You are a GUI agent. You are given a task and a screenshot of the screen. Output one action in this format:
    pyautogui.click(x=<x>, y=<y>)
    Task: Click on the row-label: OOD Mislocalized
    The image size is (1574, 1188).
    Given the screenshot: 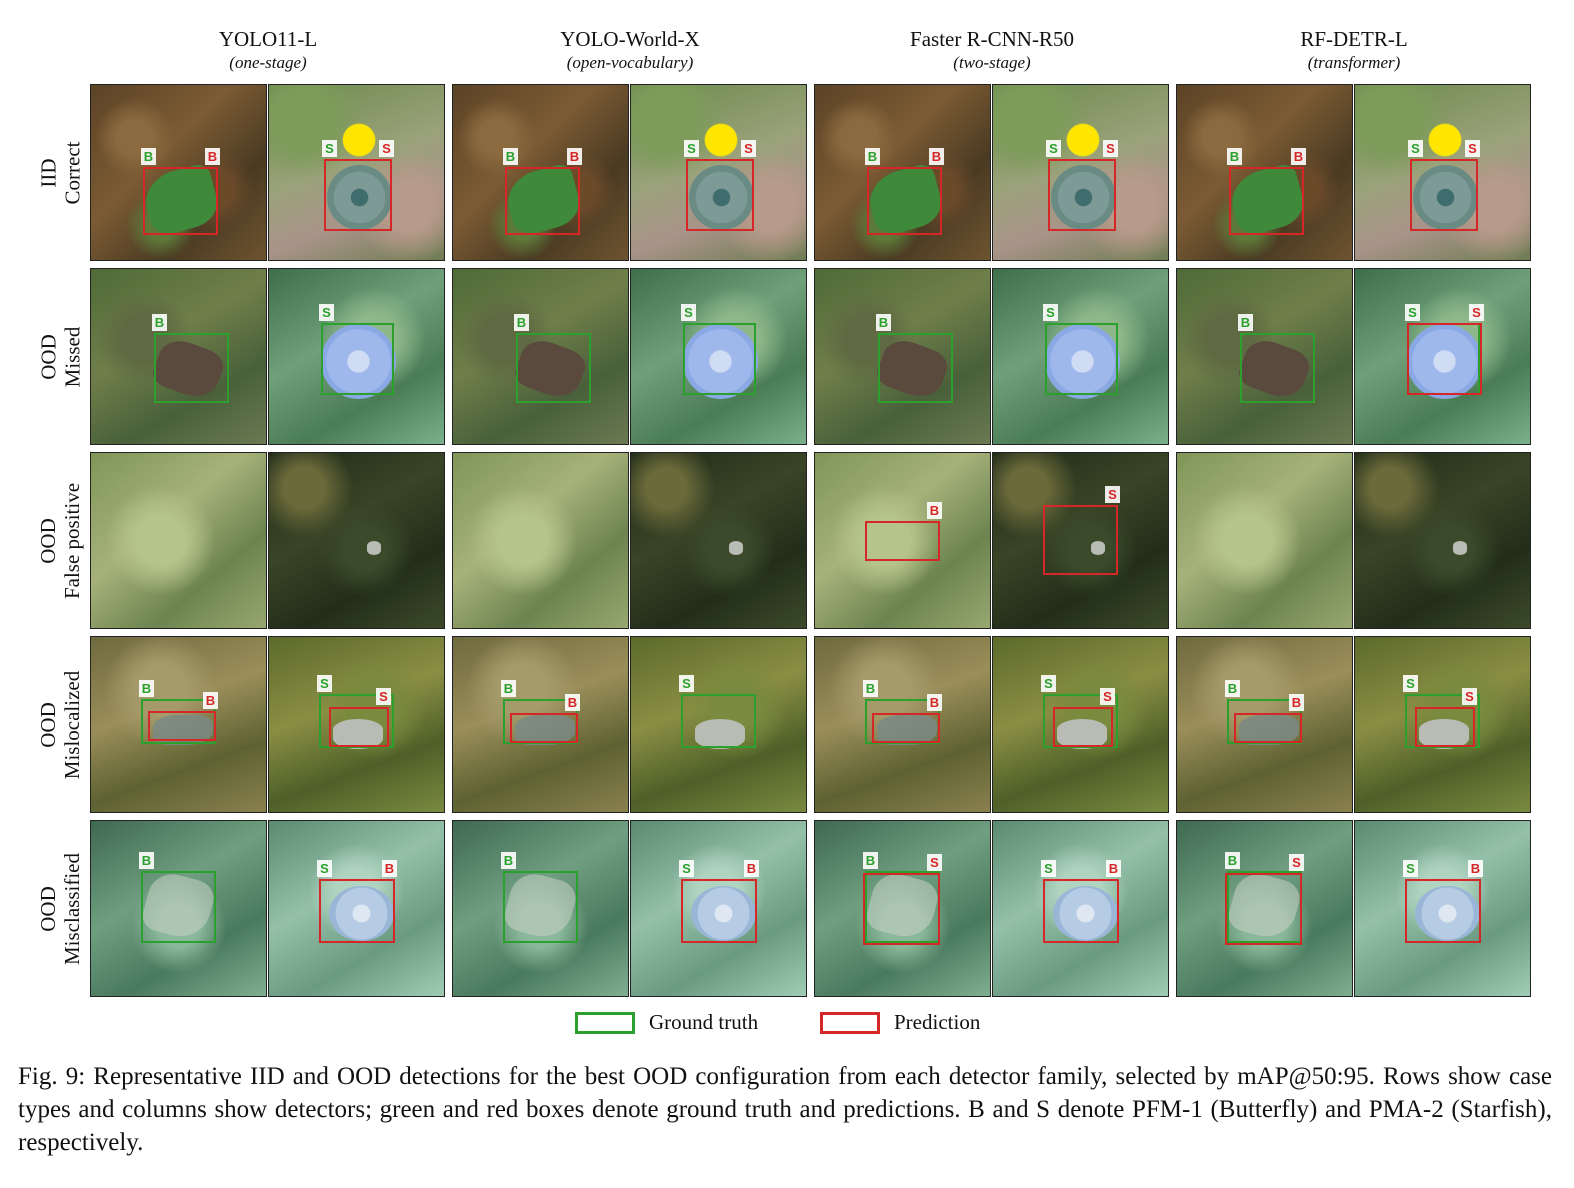 What is the action you would take?
    pyautogui.click(x=60, y=724)
    